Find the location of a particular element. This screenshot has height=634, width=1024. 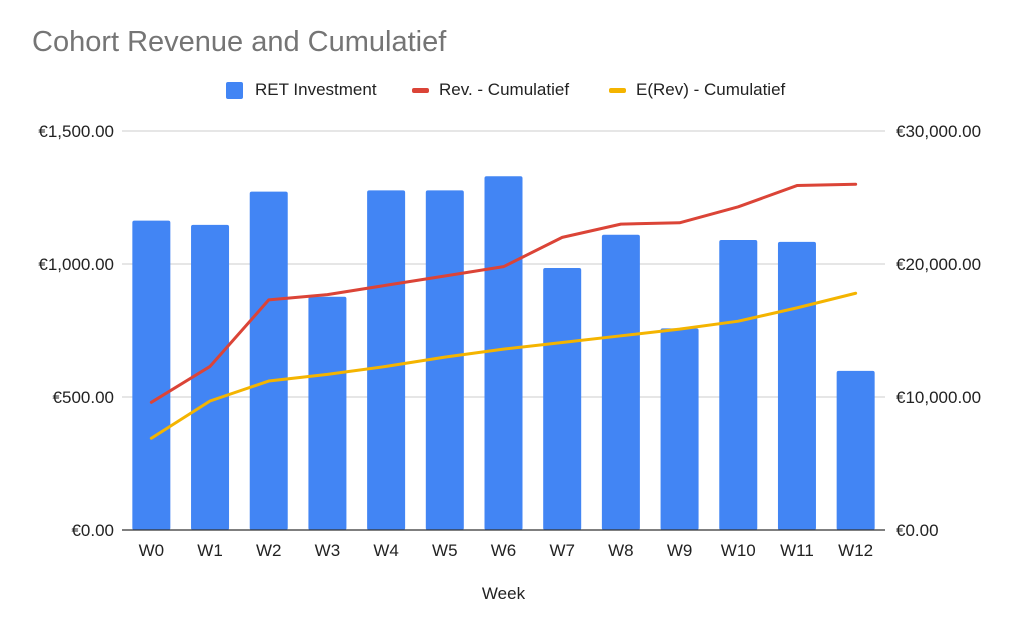

legend-label-erev-cumulatief: E(Rev) - Cumulatief is located at coordinates (711, 89).